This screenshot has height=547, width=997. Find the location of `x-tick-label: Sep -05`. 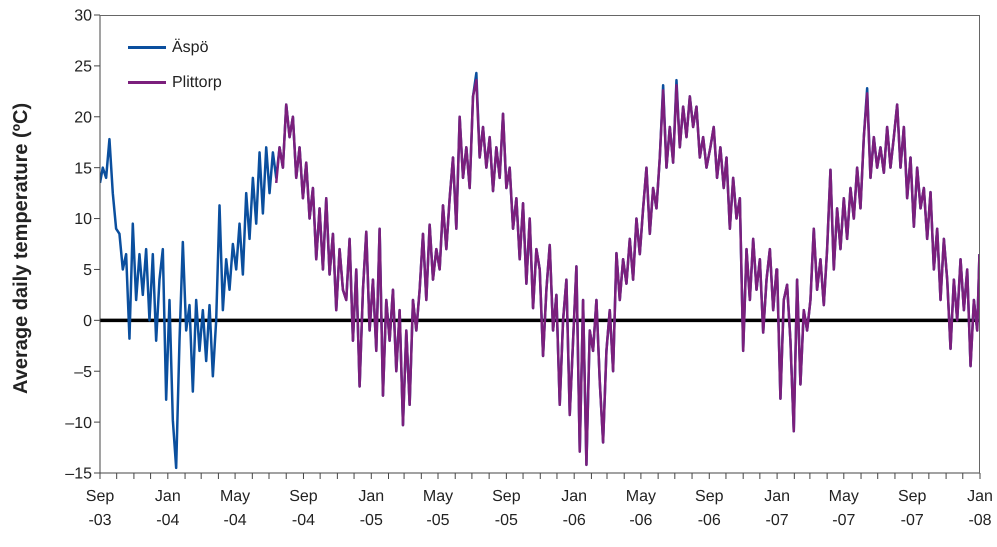

x-tick-label: Sep -05 is located at coordinates (506, 508).